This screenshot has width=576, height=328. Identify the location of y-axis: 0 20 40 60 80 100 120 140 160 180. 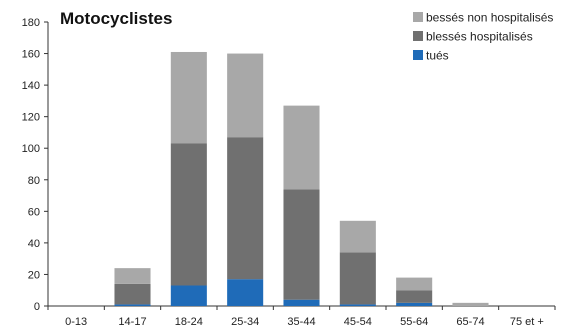
(35, 165).